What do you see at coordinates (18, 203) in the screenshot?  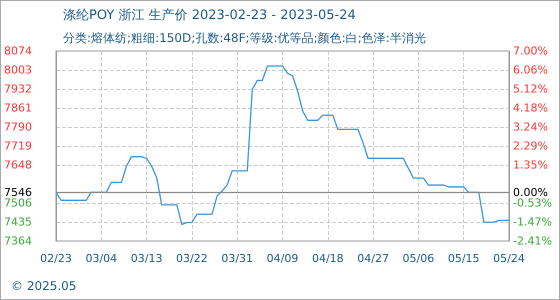 I see `y-tick-label: 7506` at bounding box center [18, 203].